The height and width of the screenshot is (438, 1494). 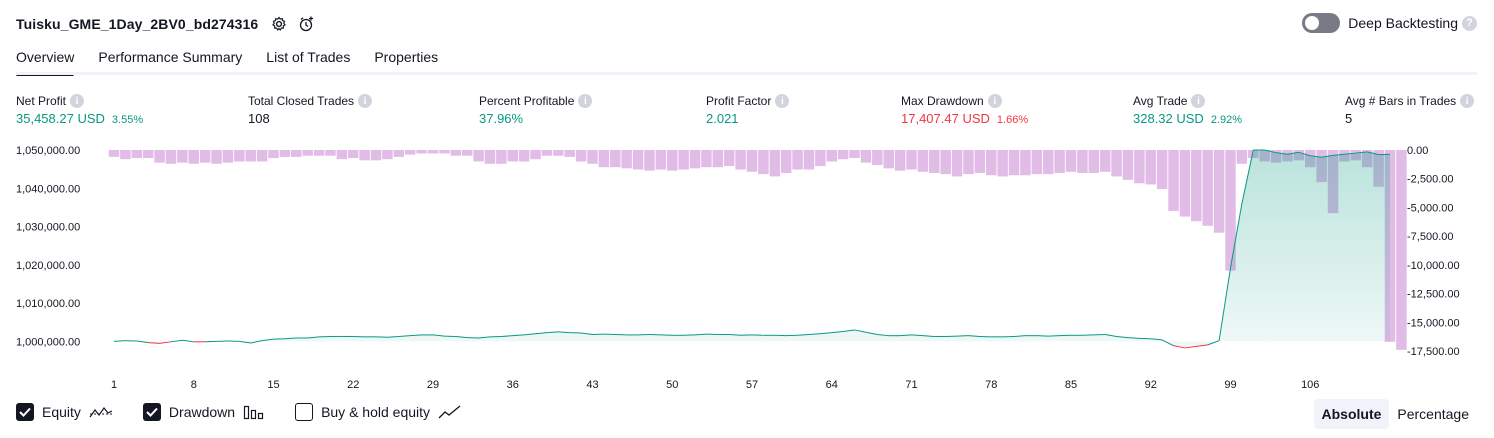 I want to click on absolute-button: Absolute, so click(x=1351, y=414).